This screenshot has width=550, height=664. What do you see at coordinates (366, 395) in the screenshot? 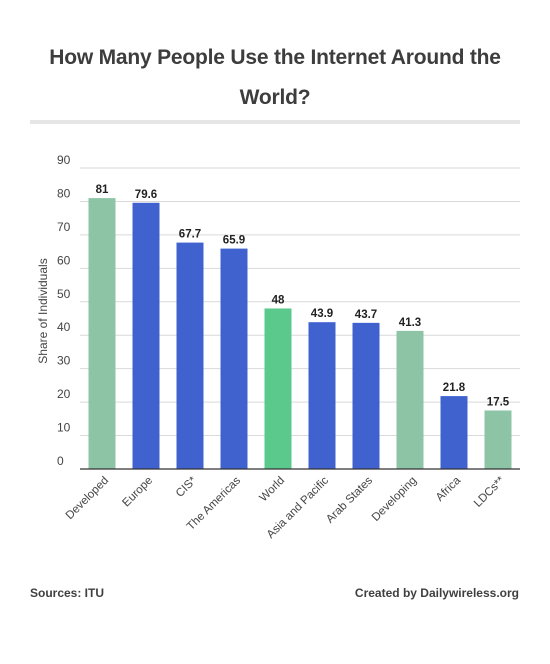
I see `bar-arab-states` at bounding box center [366, 395].